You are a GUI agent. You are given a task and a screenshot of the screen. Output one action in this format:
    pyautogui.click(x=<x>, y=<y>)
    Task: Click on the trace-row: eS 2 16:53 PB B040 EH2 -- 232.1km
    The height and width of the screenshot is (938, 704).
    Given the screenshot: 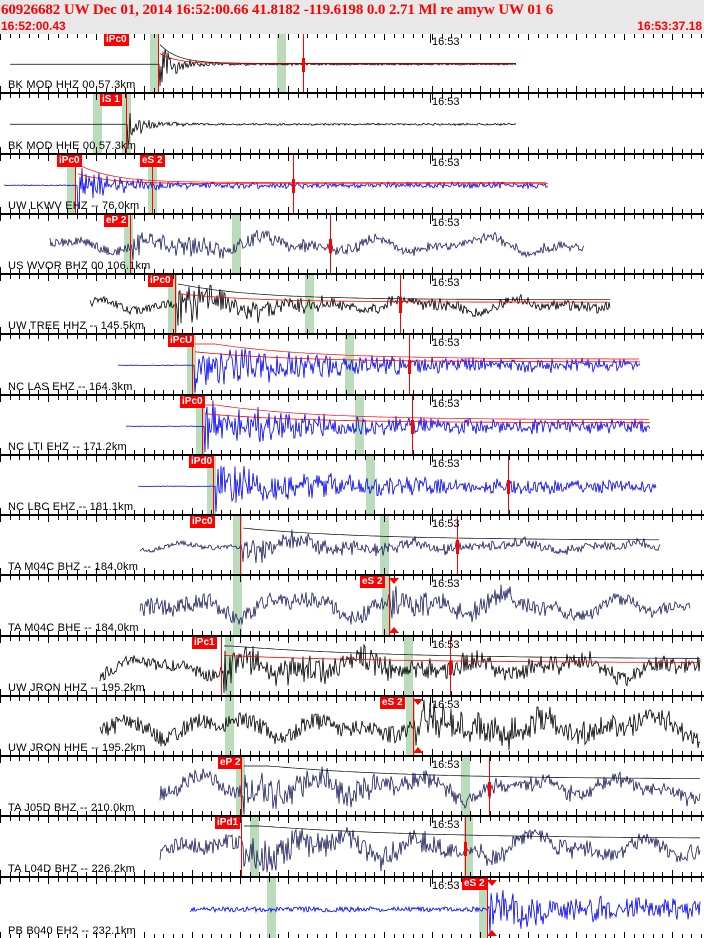 What is the action you would take?
    pyautogui.click(x=352, y=907)
    